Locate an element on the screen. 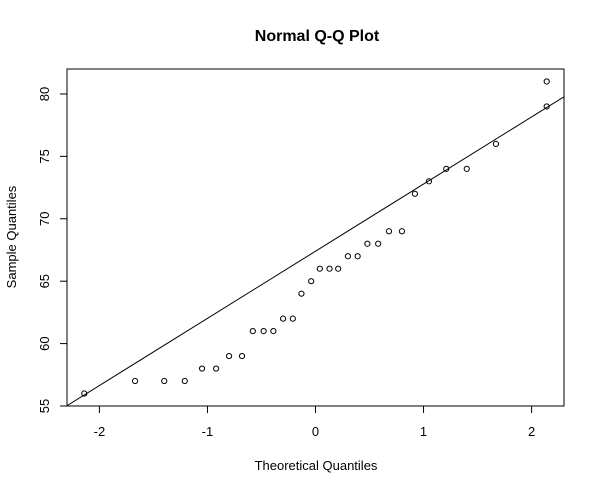  y-tick-label: 60 is located at coordinates (44, 343).